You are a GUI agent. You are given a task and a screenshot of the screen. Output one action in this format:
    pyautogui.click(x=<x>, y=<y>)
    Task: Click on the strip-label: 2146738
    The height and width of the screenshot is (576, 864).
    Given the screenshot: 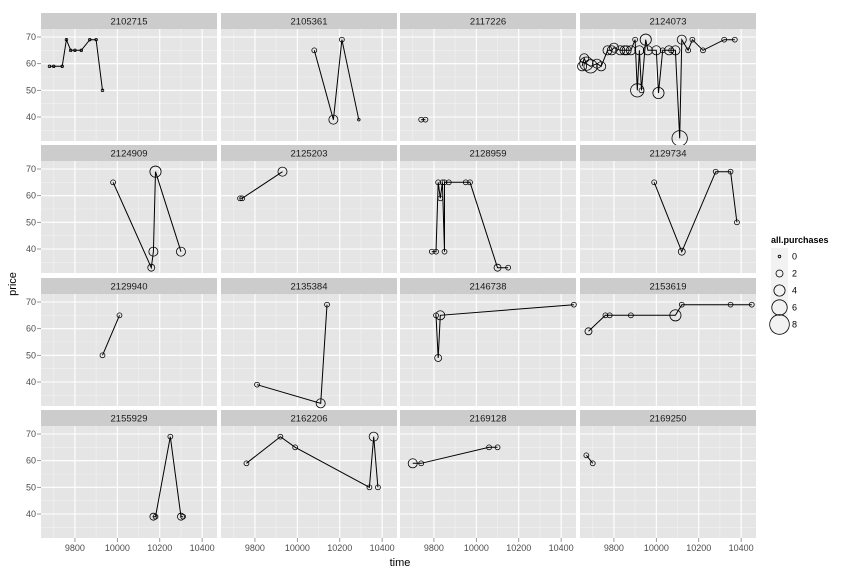 What is the action you would take?
    pyautogui.click(x=488, y=287)
    